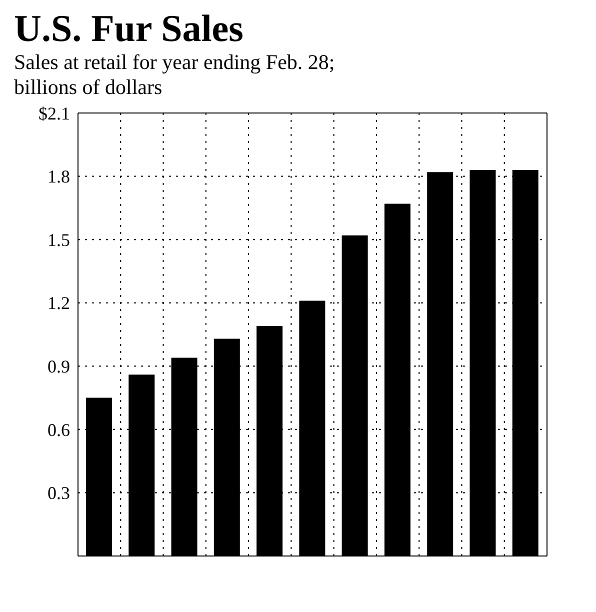 The width and height of the screenshot is (596, 612). Describe the element at coordinates (59, 303) in the screenshot. I see `y-tick-label: 1.2` at that location.